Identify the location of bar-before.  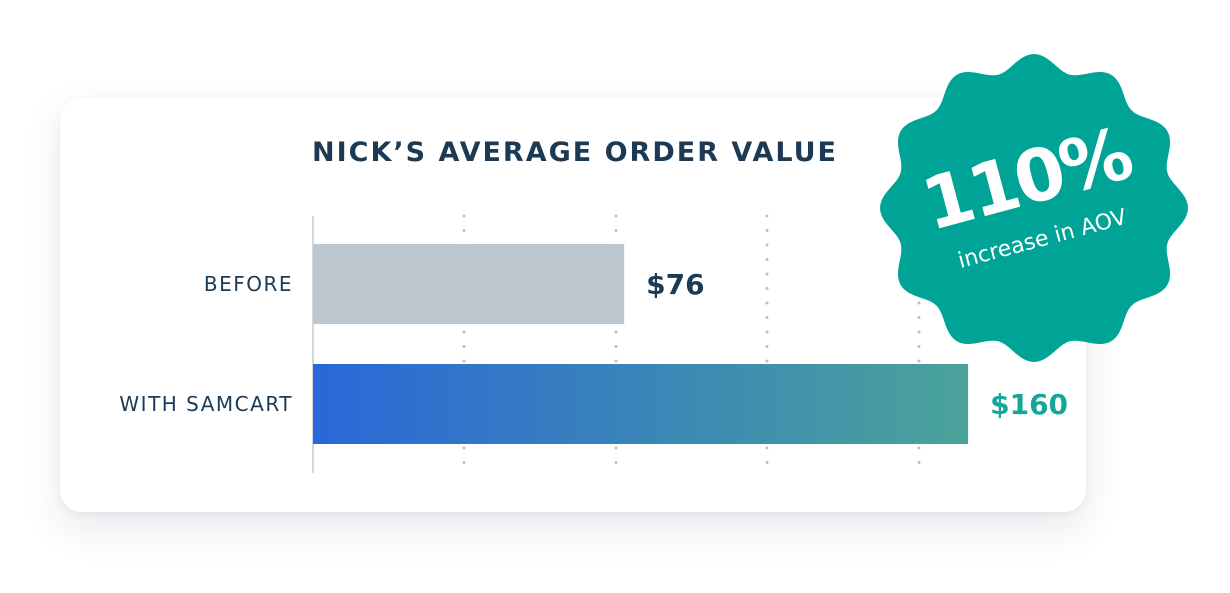
(469, 284).